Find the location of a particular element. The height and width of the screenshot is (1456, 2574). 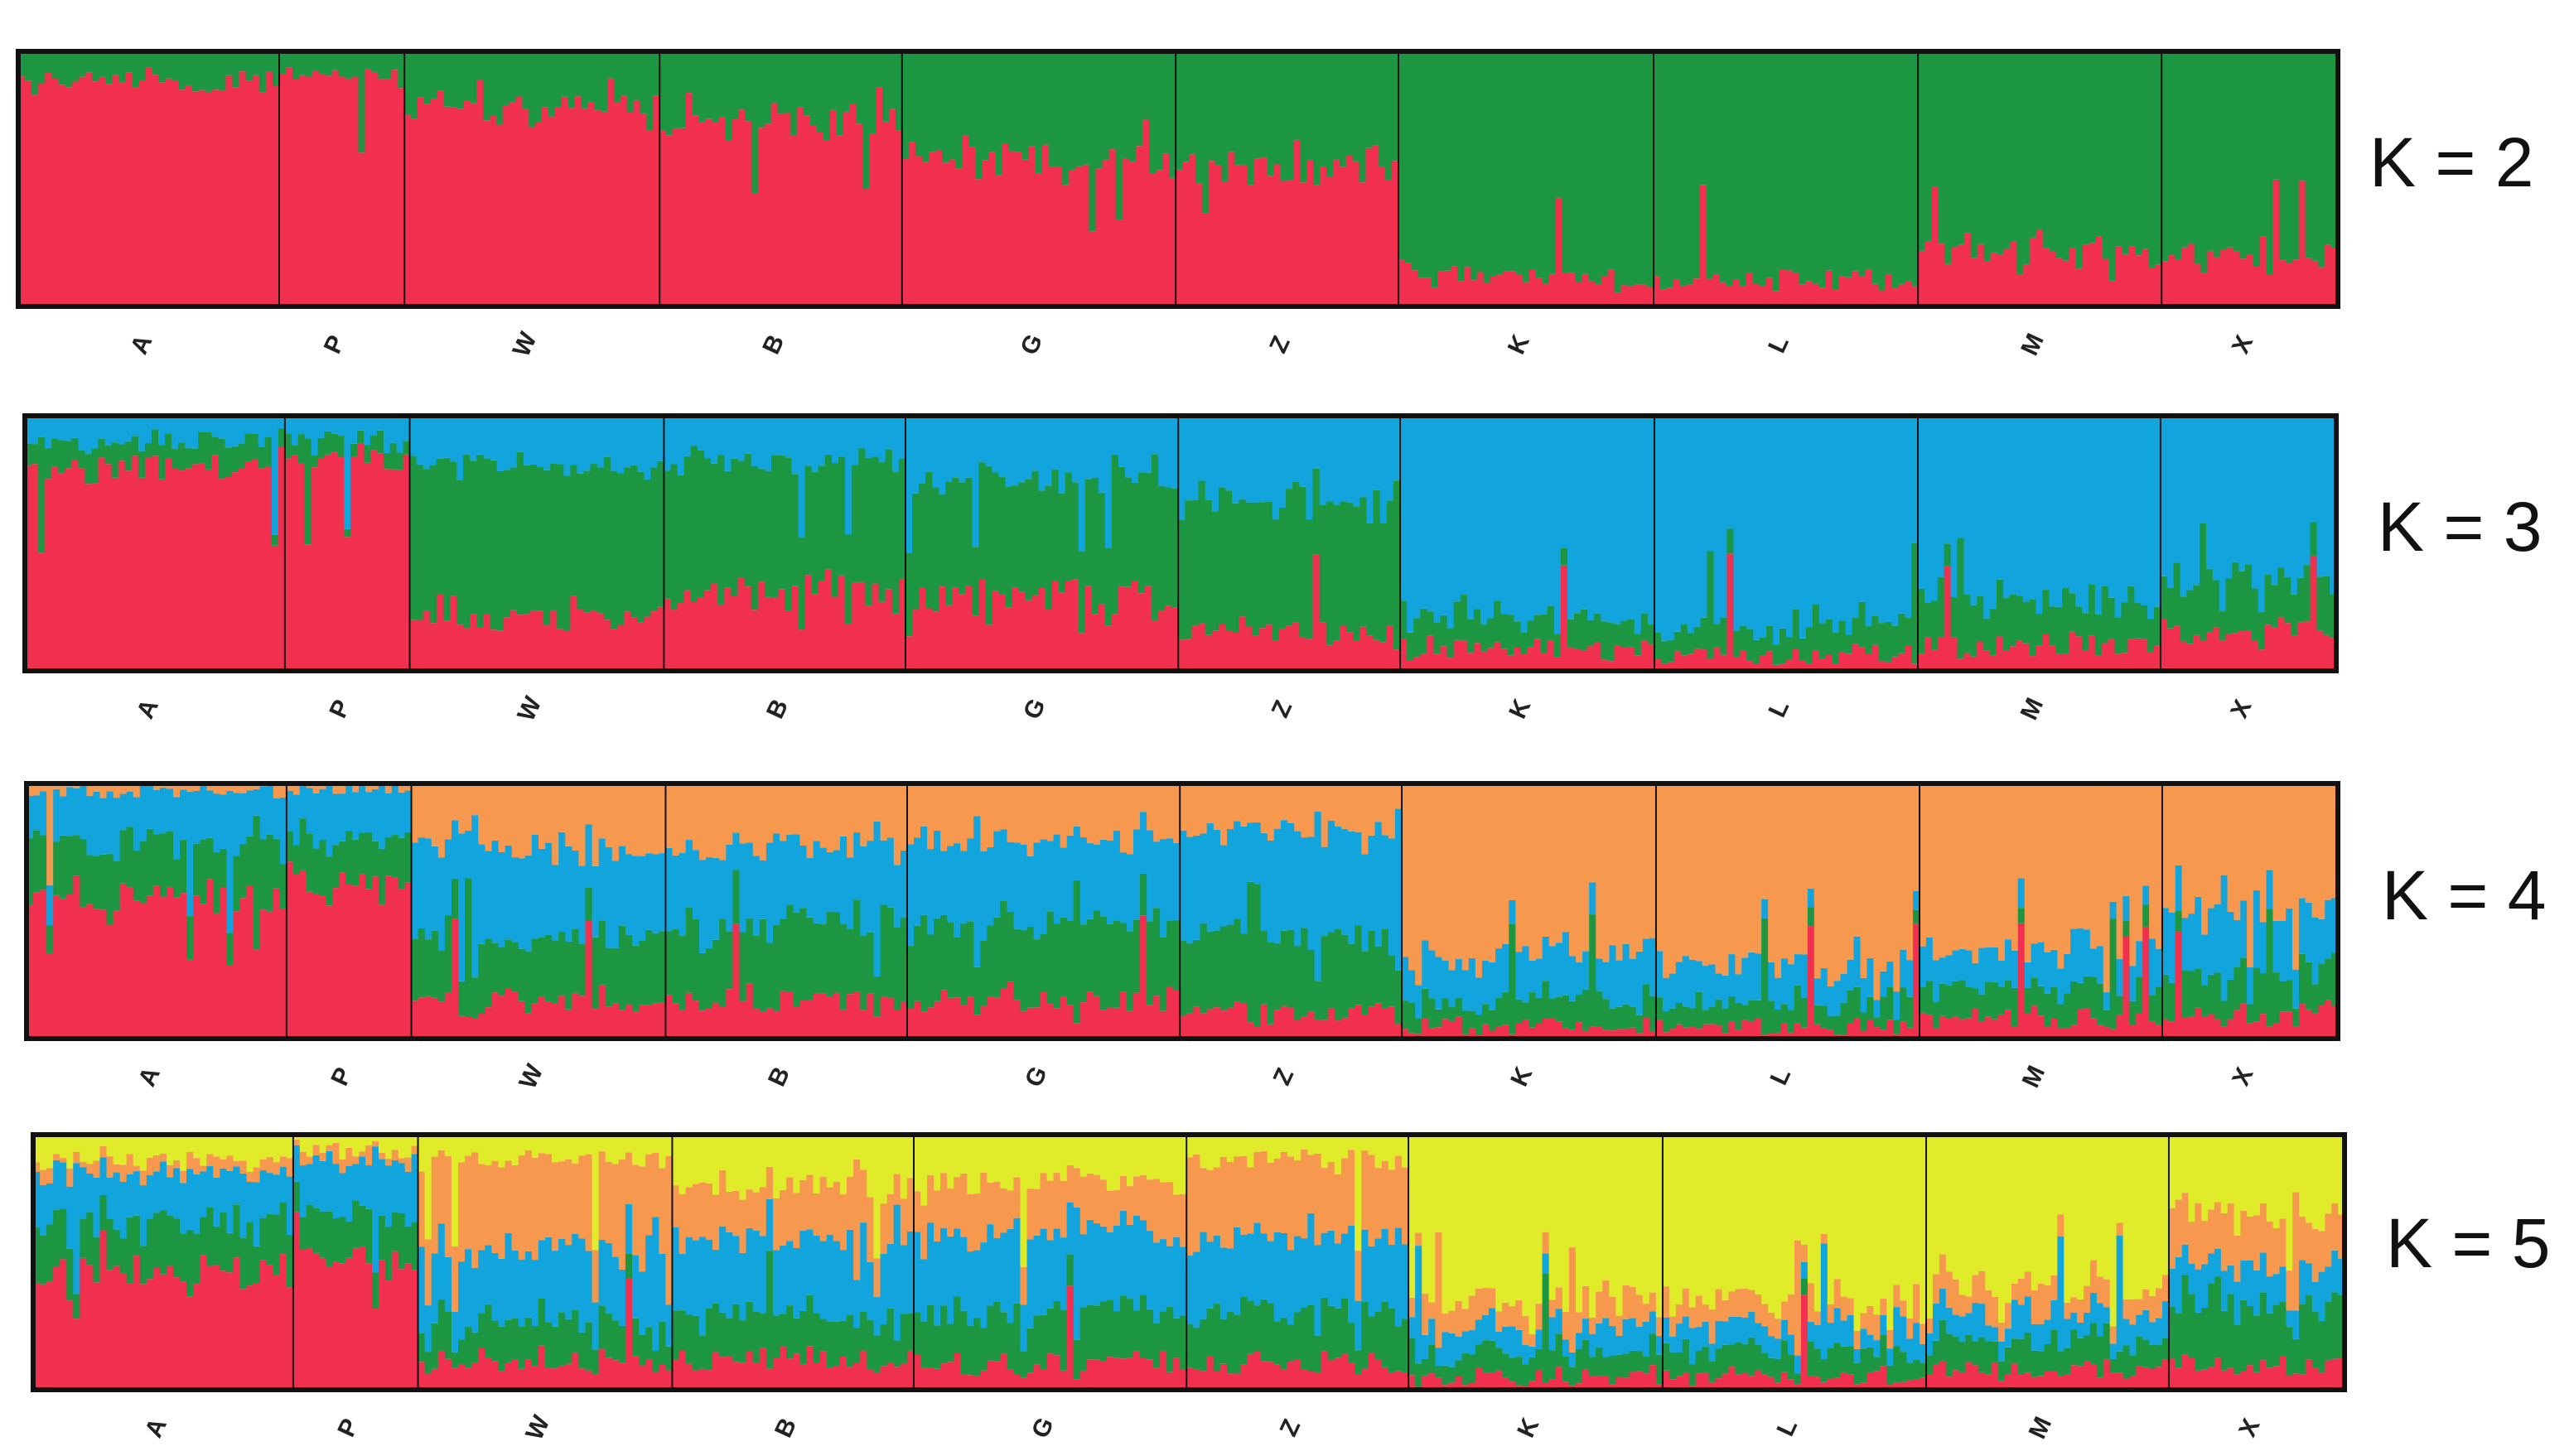

bar-segment-K-orange is located at coordinates (1606, 872).